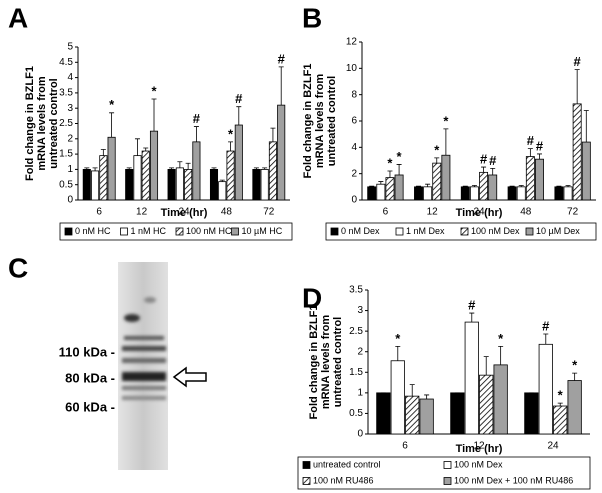  I want to click on x-tick-label: 48, so click(227, 212).